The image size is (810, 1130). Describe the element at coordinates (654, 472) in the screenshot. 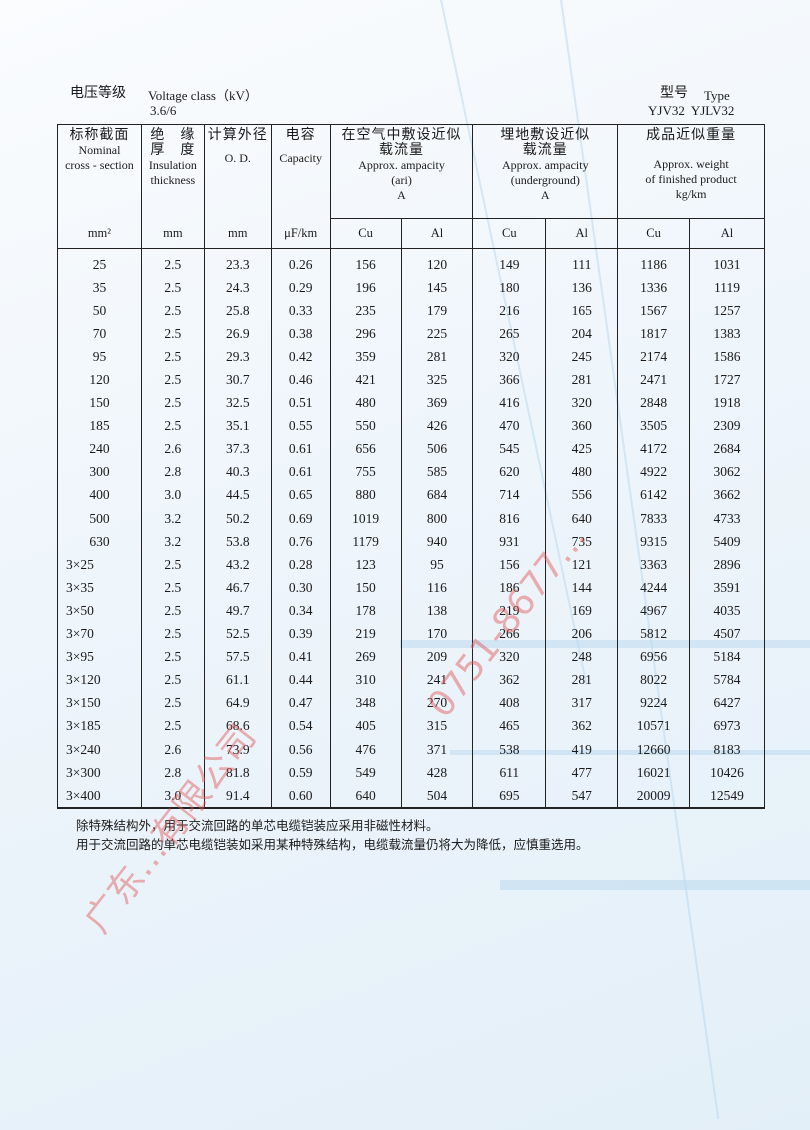

I see `cell-weight-cu: 4922` at that location.